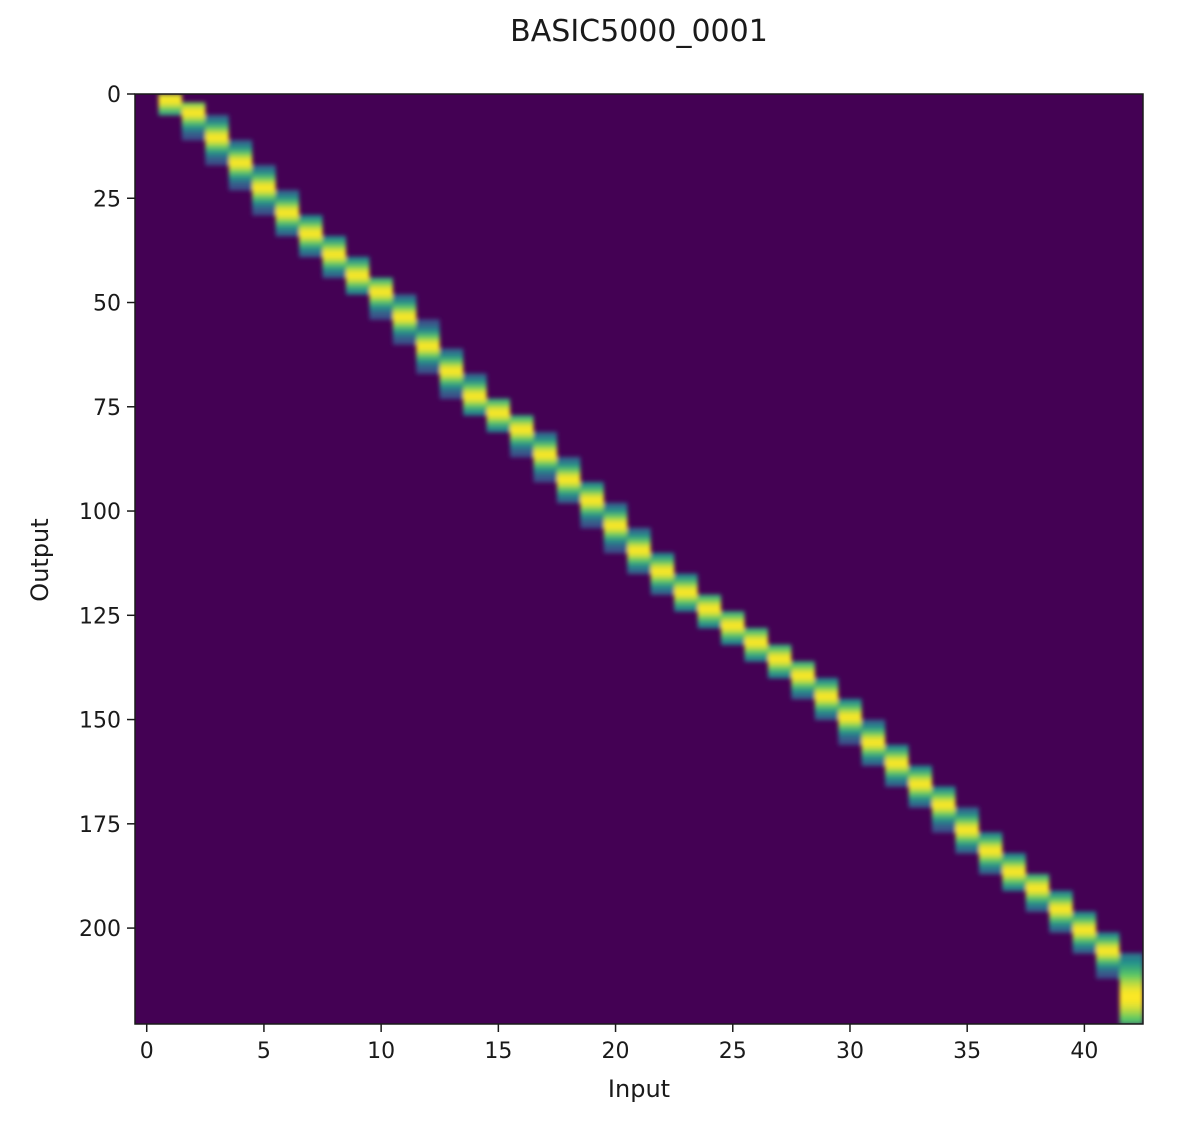  I want to click on y-tick-label: 0, so click(114, 95).